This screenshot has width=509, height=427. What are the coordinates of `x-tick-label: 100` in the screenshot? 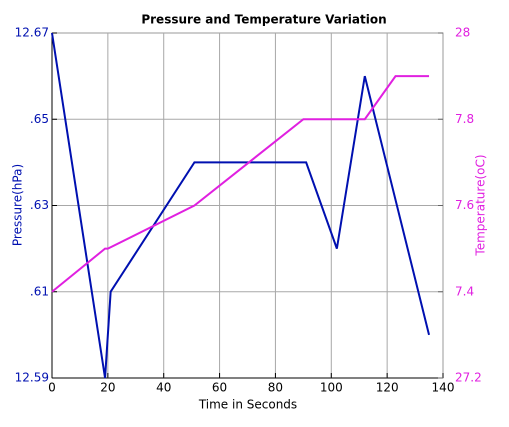 It's located at (331, 388).